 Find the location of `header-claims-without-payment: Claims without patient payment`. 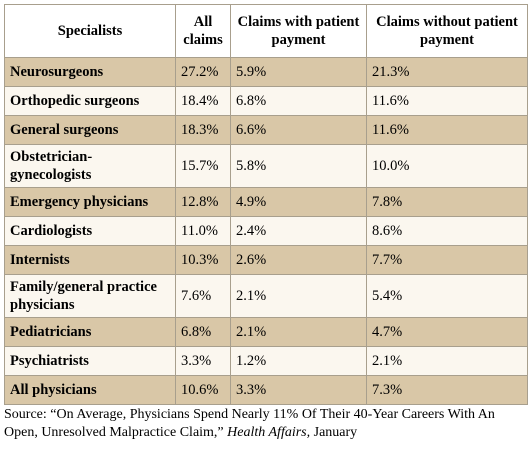

header-claims-without-payment: Claims without patient payment is located at coordinates (447, 31).